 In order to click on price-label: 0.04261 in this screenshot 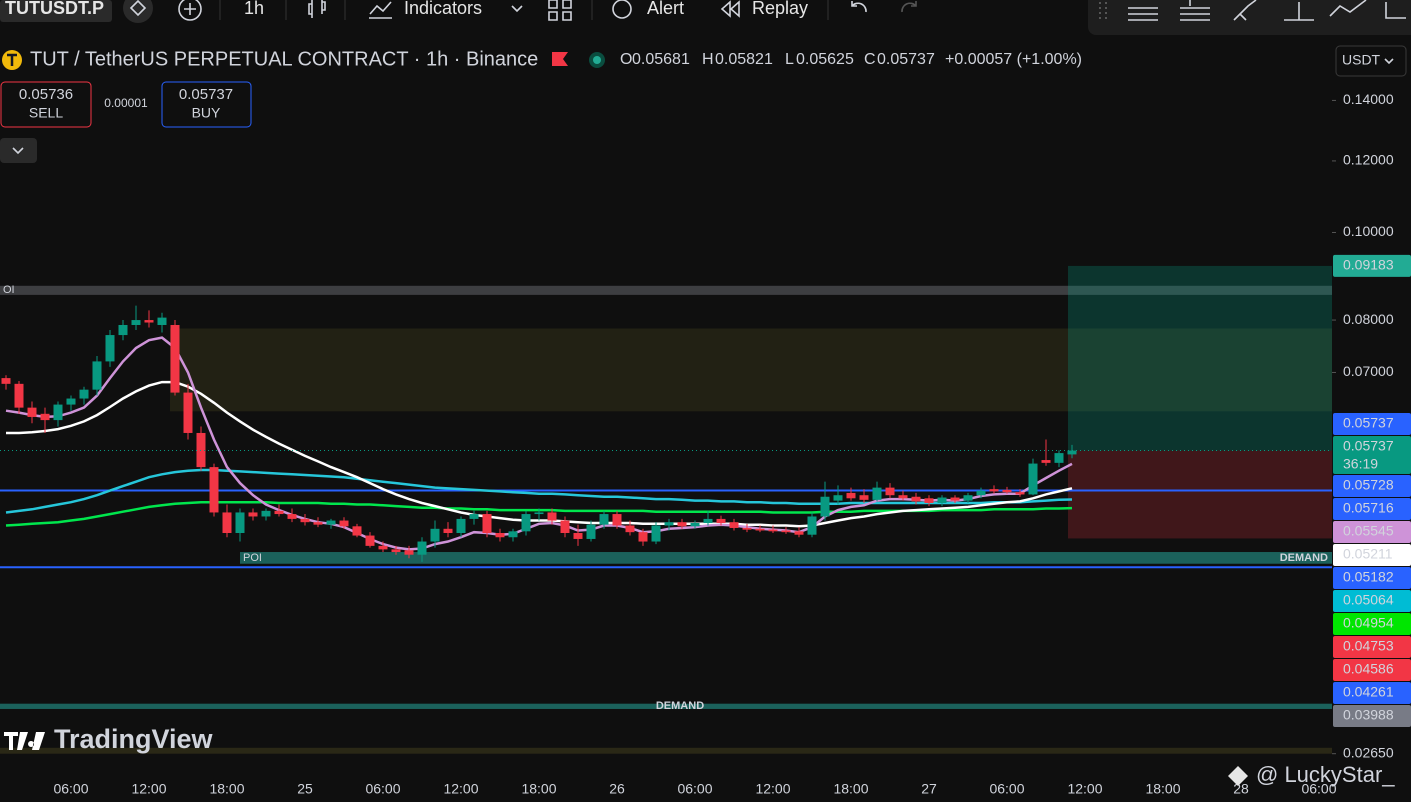, I will do `click(1368, 692)`.